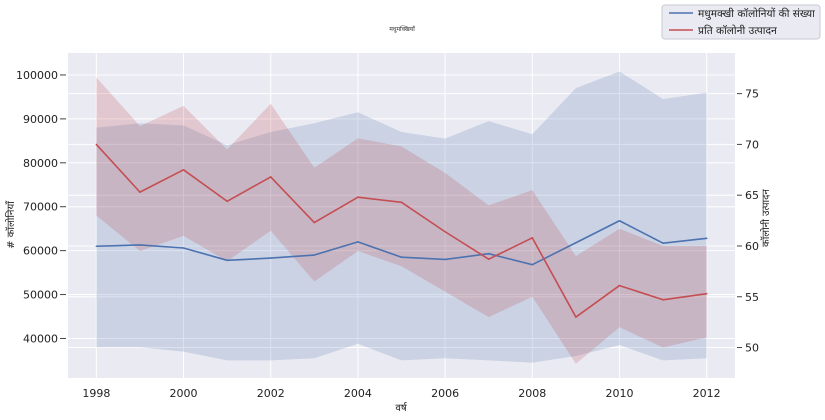  What do you see at coordinates (752, 246) in the screenshot?
I see `y-right-tick-label: 60` at bounding box center [752, 246].